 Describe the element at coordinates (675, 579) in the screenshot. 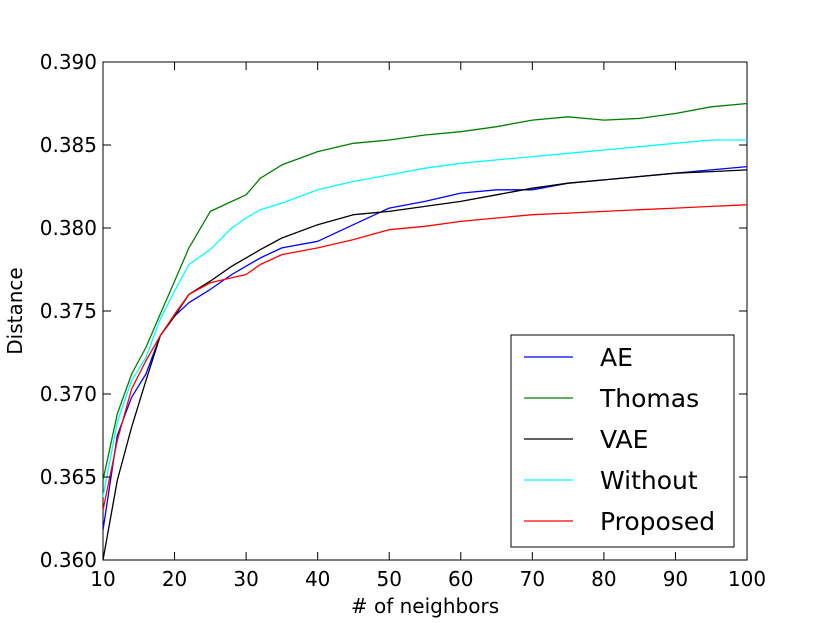

I see `x-tick-label: 90` at that location.